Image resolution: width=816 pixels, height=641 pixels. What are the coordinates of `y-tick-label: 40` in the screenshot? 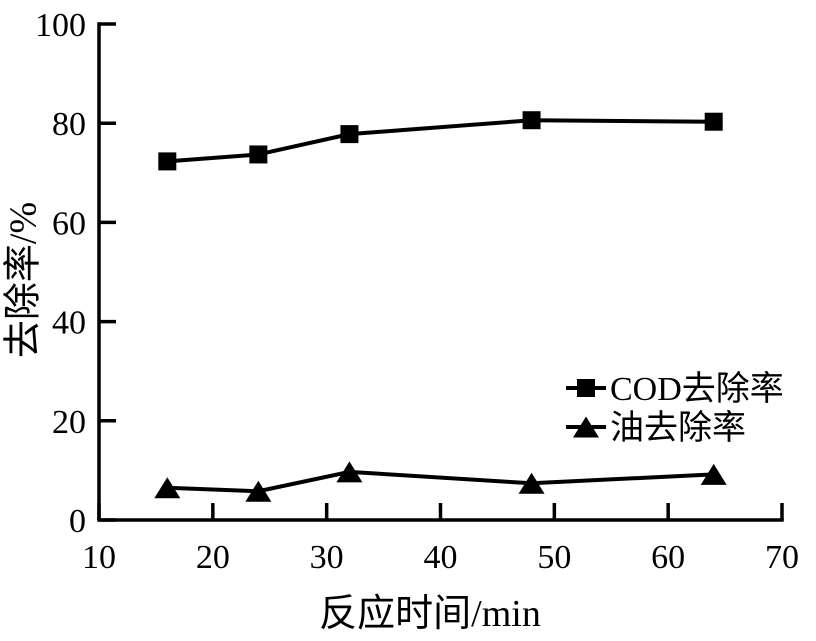 It's located at (69, 323).